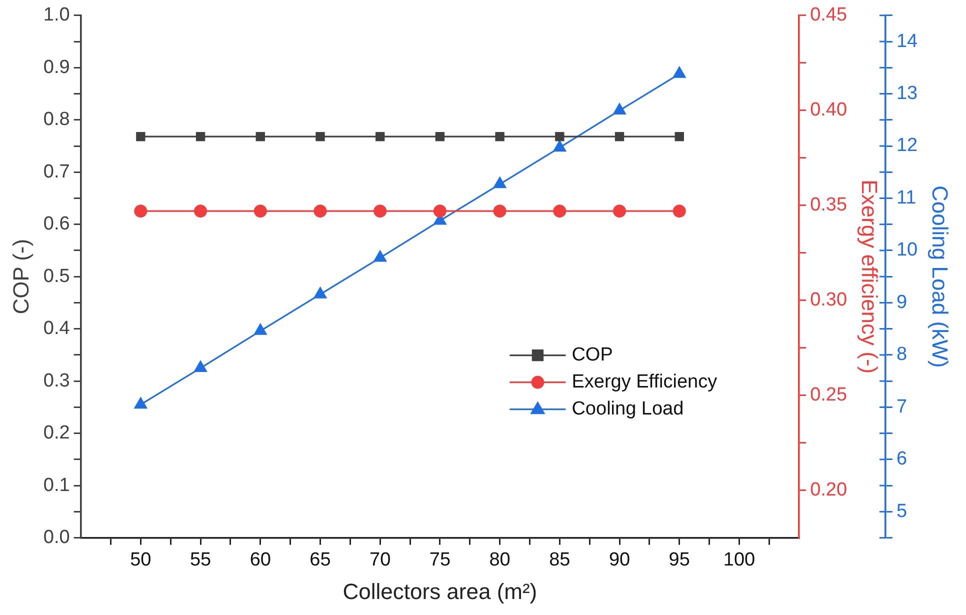  I want to click on y3-tick-label: 10, so click(907, 250).